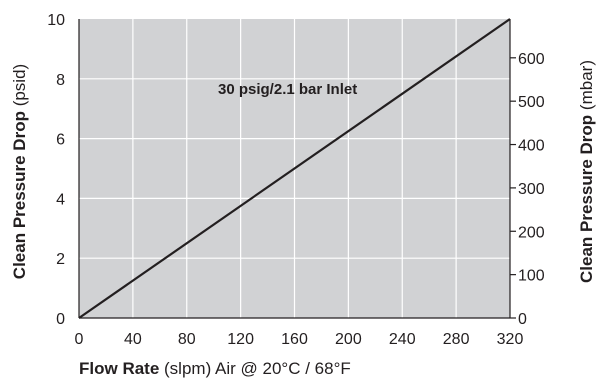 The height and width of the screenshot is (381, 600). Describe the element at coordinates (522, 319) in the screenshot. I see `y2-tick-label: 0` at that location.